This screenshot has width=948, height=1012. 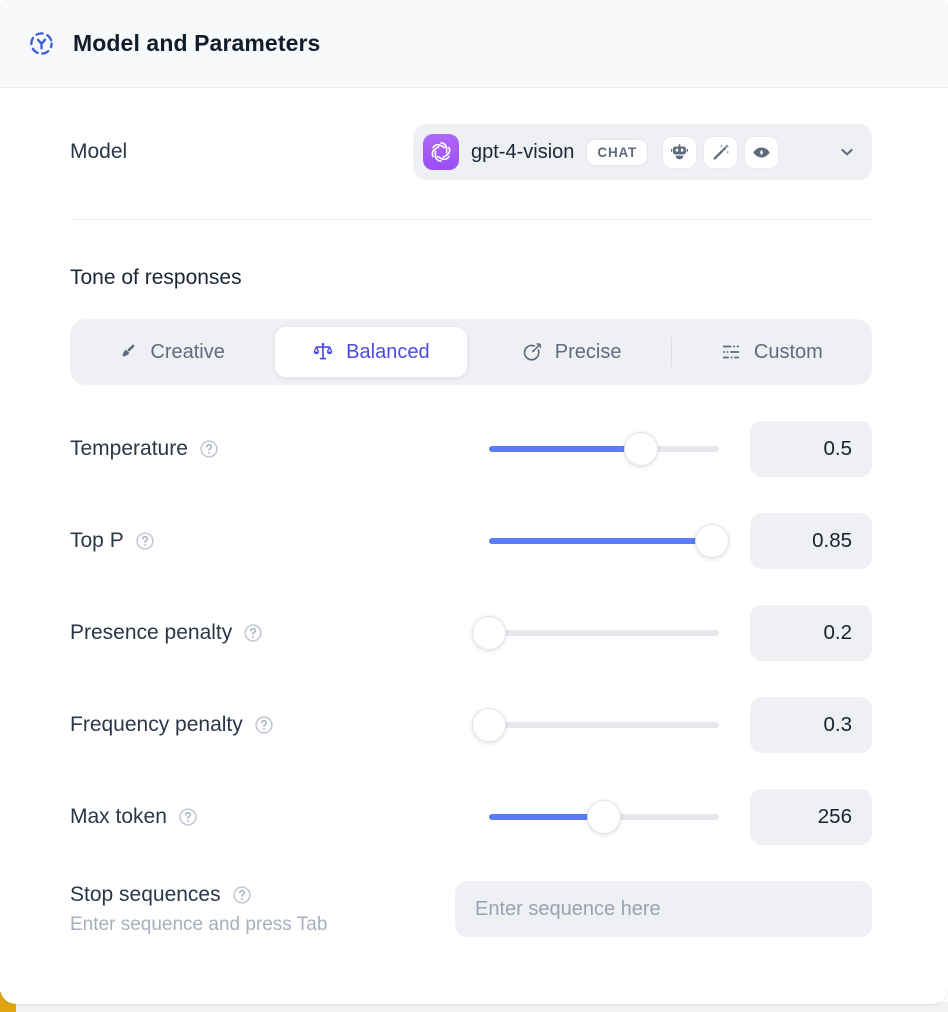 What do you see at coordinates (99, 151) in the screenshot?
I see `model-label: Model` at bounding box center [99, 151].